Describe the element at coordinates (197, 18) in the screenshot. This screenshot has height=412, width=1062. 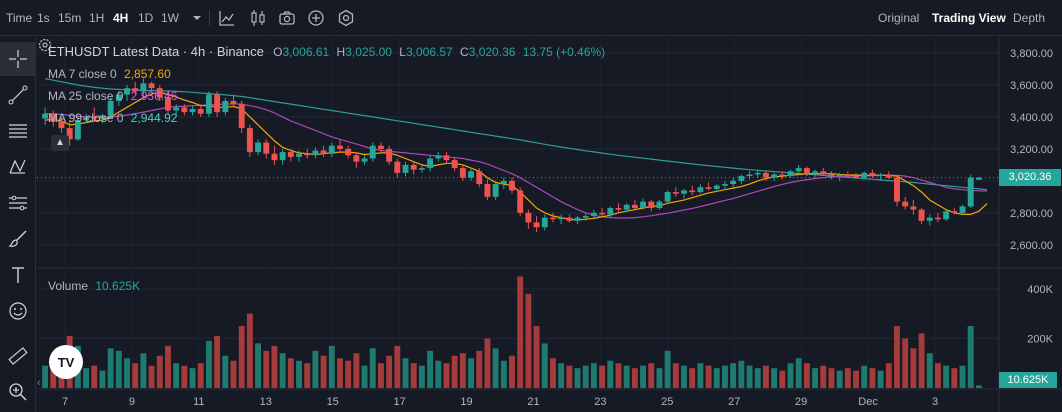
I see `chevron-down-icon` at that location.